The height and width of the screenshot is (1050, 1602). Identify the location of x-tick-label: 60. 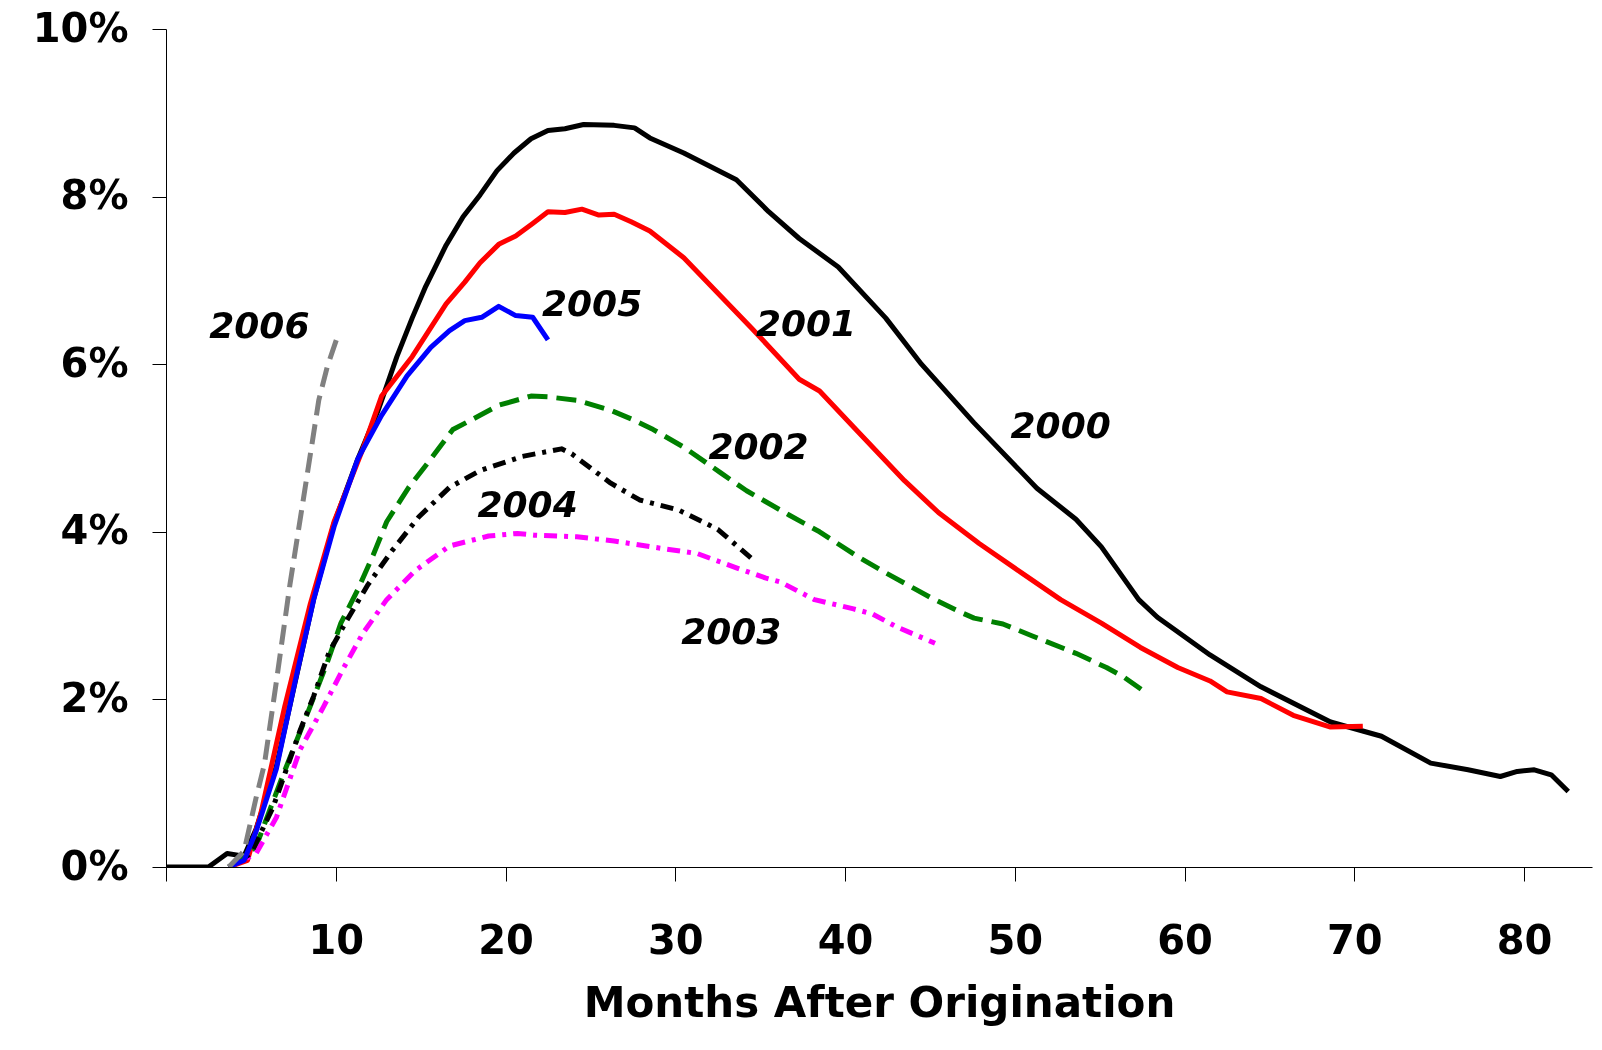
(1185, 939).